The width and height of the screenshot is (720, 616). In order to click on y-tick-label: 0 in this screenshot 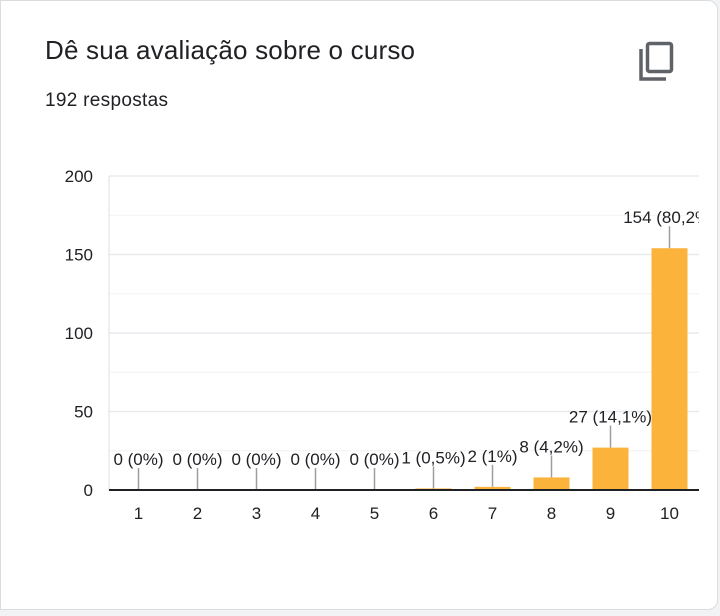, I will do `click(88, 490)`.